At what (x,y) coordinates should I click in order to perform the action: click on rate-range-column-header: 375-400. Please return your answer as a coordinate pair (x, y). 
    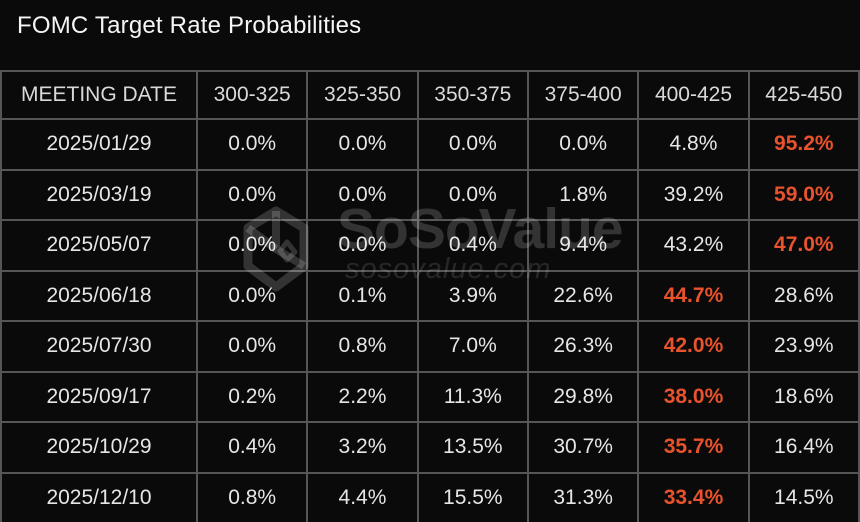
    Looking at the image, I should click on (583, 95).